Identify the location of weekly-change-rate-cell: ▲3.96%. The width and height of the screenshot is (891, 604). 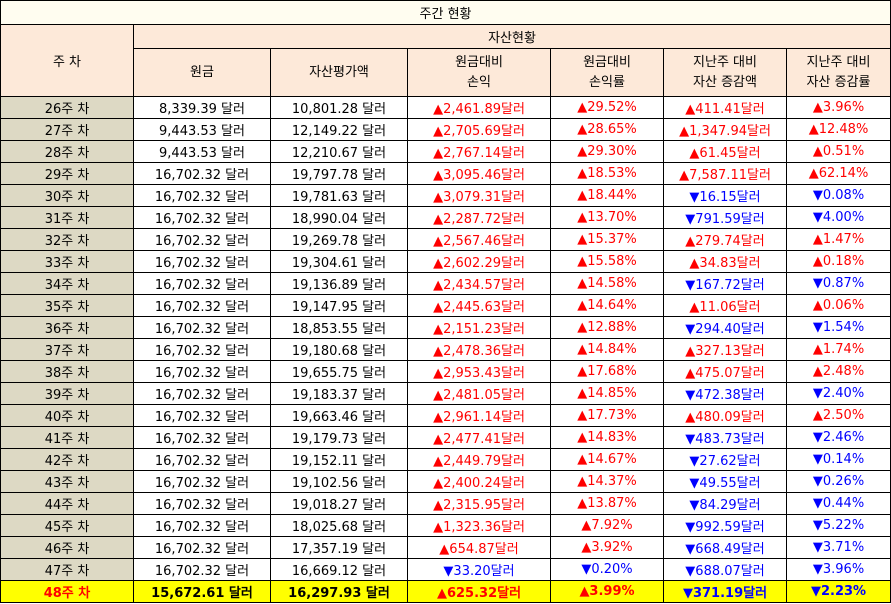
(838, 107).